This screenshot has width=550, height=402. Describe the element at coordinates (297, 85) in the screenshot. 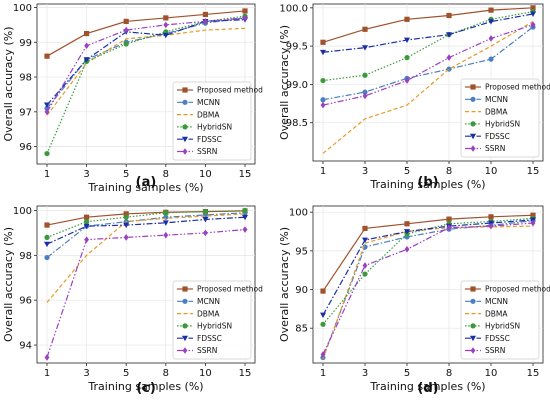

I see `y-tick-label: 99.0` at that location.